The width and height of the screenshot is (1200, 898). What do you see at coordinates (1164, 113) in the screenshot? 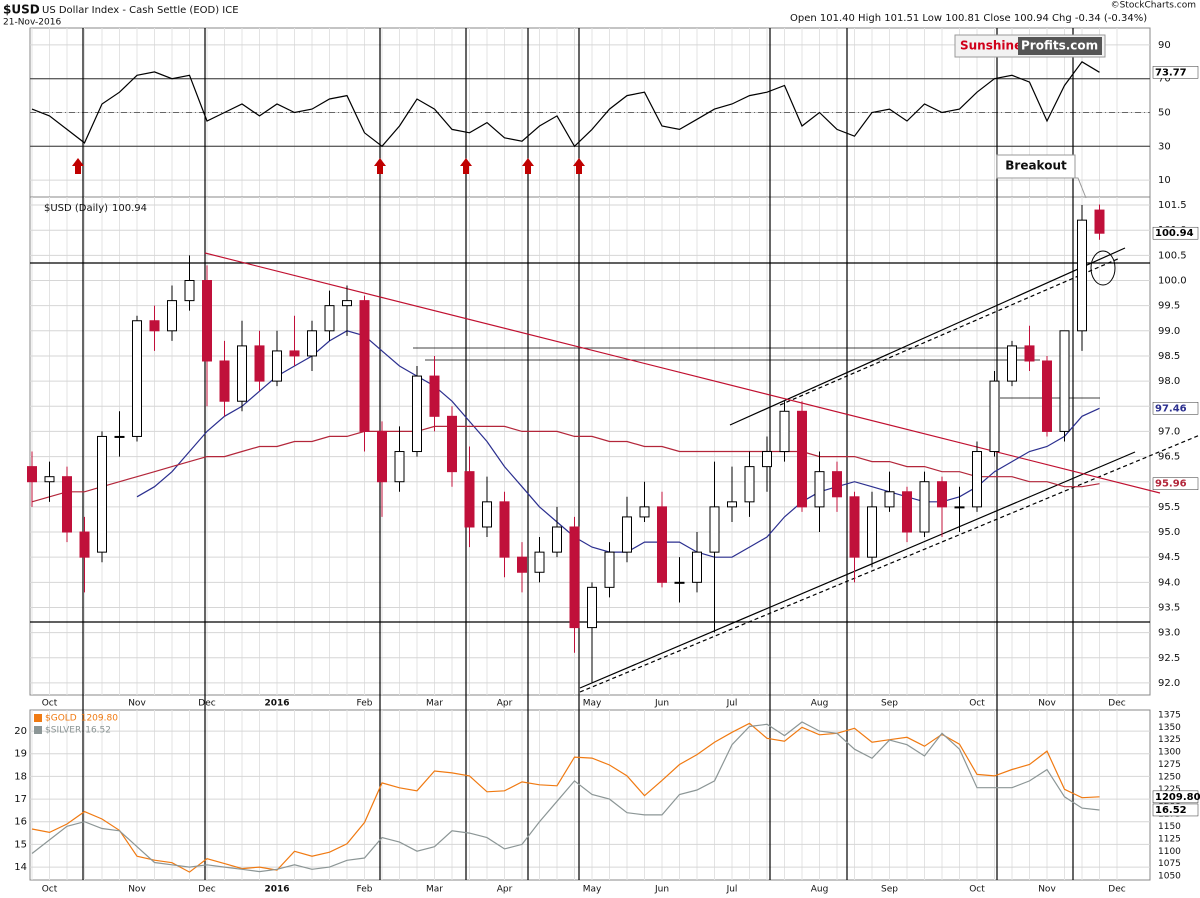
I see `y-tick-label: 50` at bounding box center [1164, 113].